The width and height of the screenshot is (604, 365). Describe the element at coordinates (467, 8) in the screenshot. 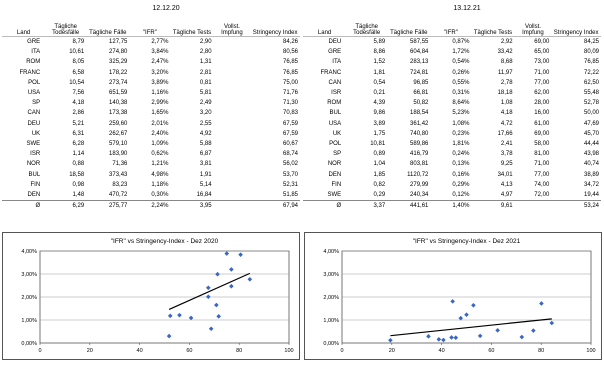

I see `table-date: 13.12.21` at that location.